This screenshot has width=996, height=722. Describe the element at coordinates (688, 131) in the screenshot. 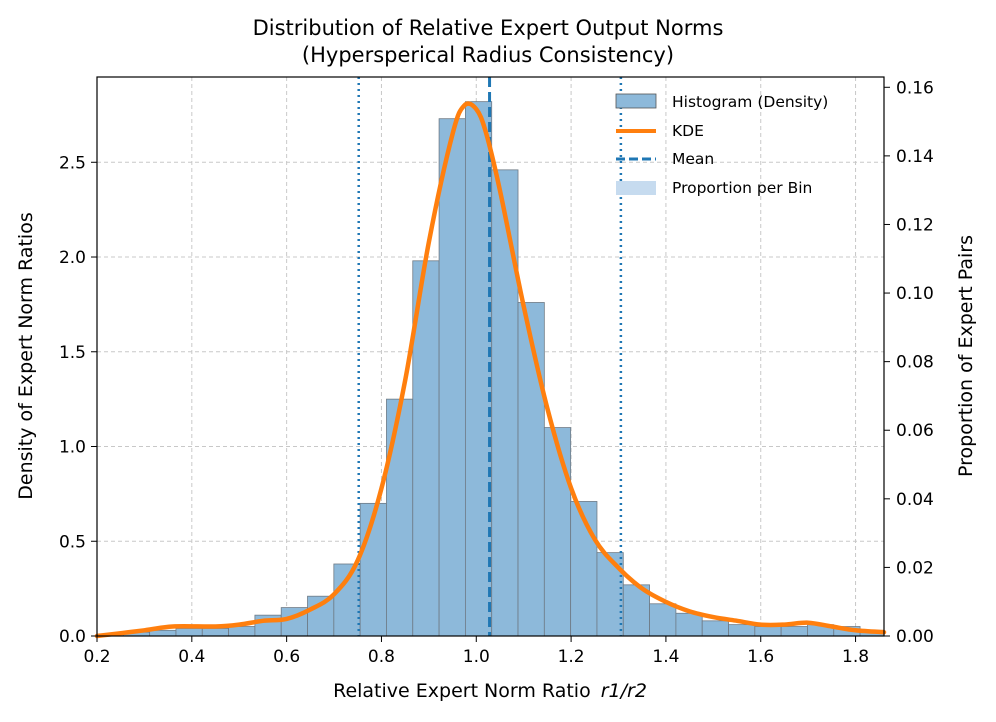

I see `legend-label-kde: KDE` at that location.